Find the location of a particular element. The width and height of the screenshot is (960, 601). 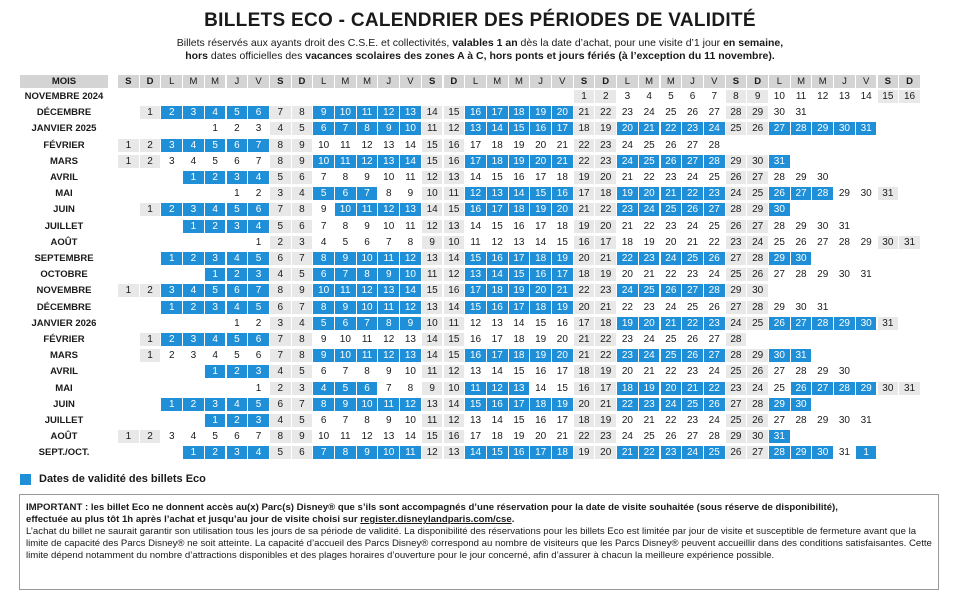

day-cell: 18 is located at coordinates (627, 388).